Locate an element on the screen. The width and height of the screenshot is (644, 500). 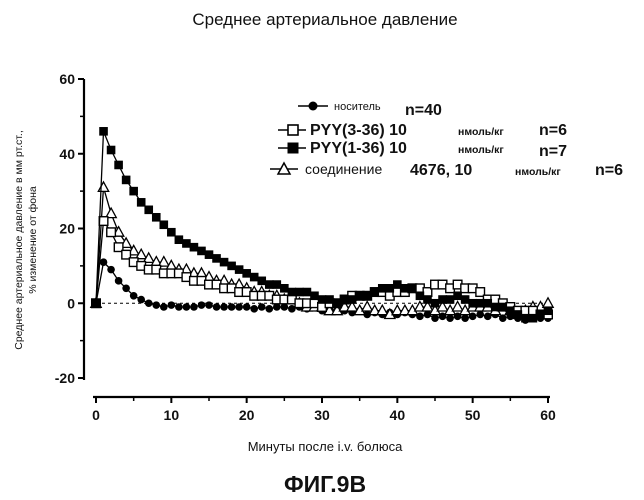
y-tick-label: -20 is located at coordinates (65, 378).